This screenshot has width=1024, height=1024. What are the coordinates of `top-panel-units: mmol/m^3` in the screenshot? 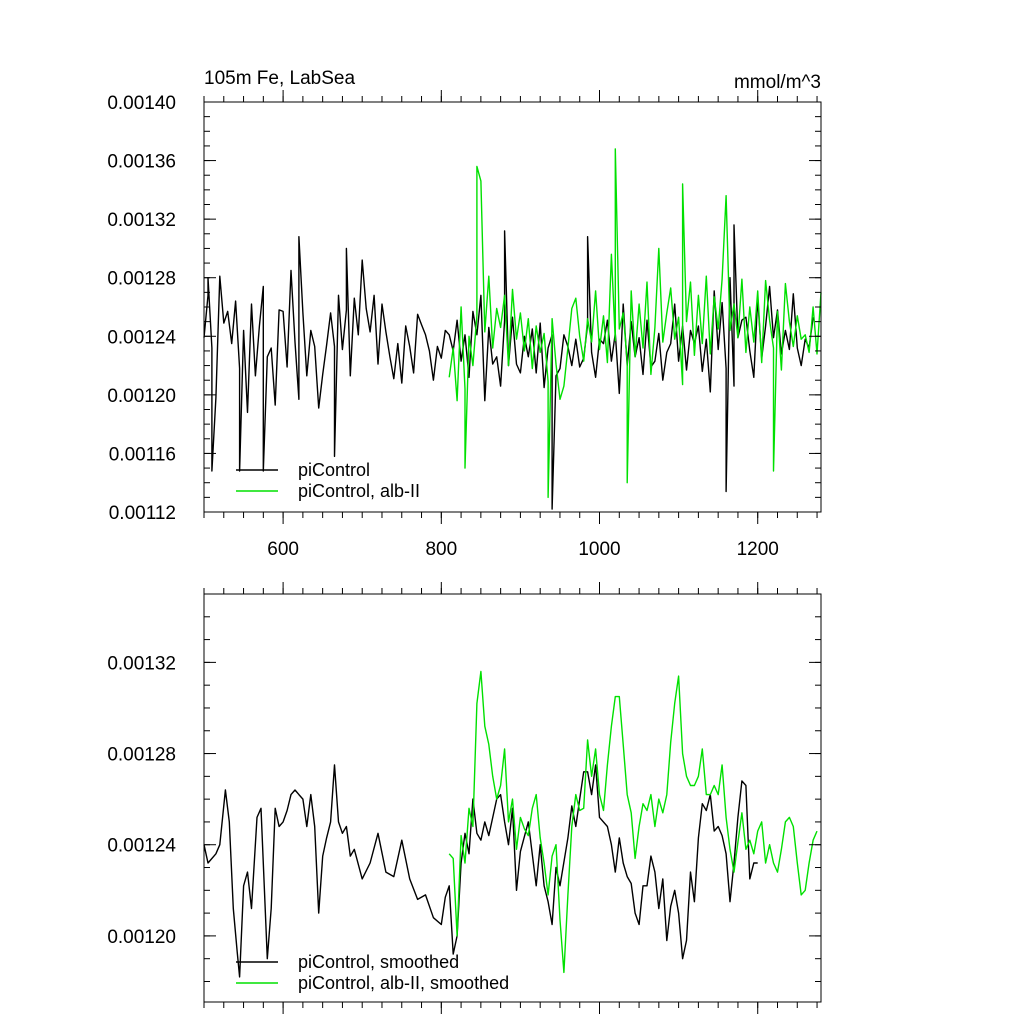 It's located at (777, 82).